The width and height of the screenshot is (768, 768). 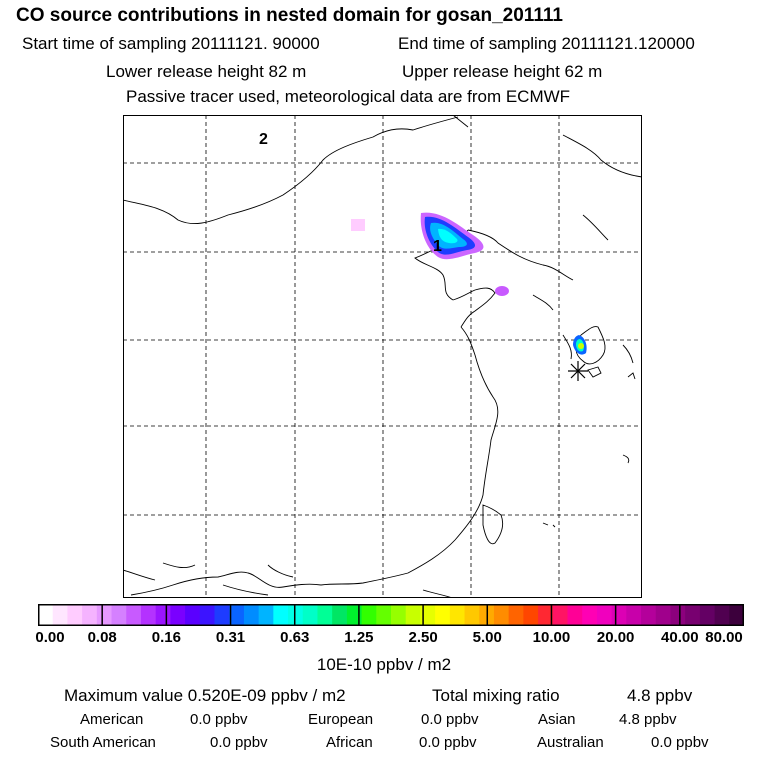 What do you see at coordinates (648, 719) in the screenshot?
I see `region-value: 4.8 ppbv` at bounding box center [648, 719].